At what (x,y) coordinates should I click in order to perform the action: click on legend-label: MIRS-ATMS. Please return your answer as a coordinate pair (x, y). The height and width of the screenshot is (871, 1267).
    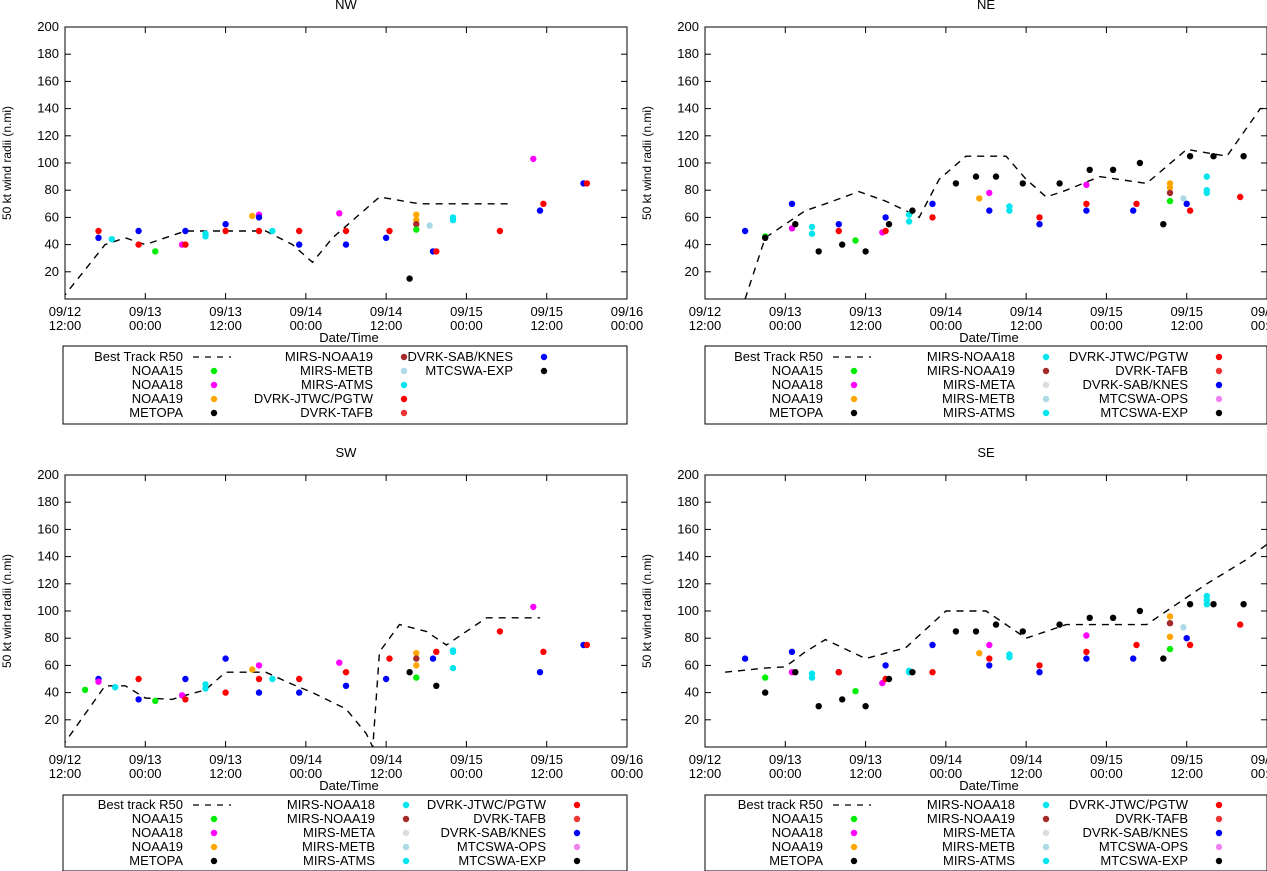
    Looking at the image, I should click on (339, 860).